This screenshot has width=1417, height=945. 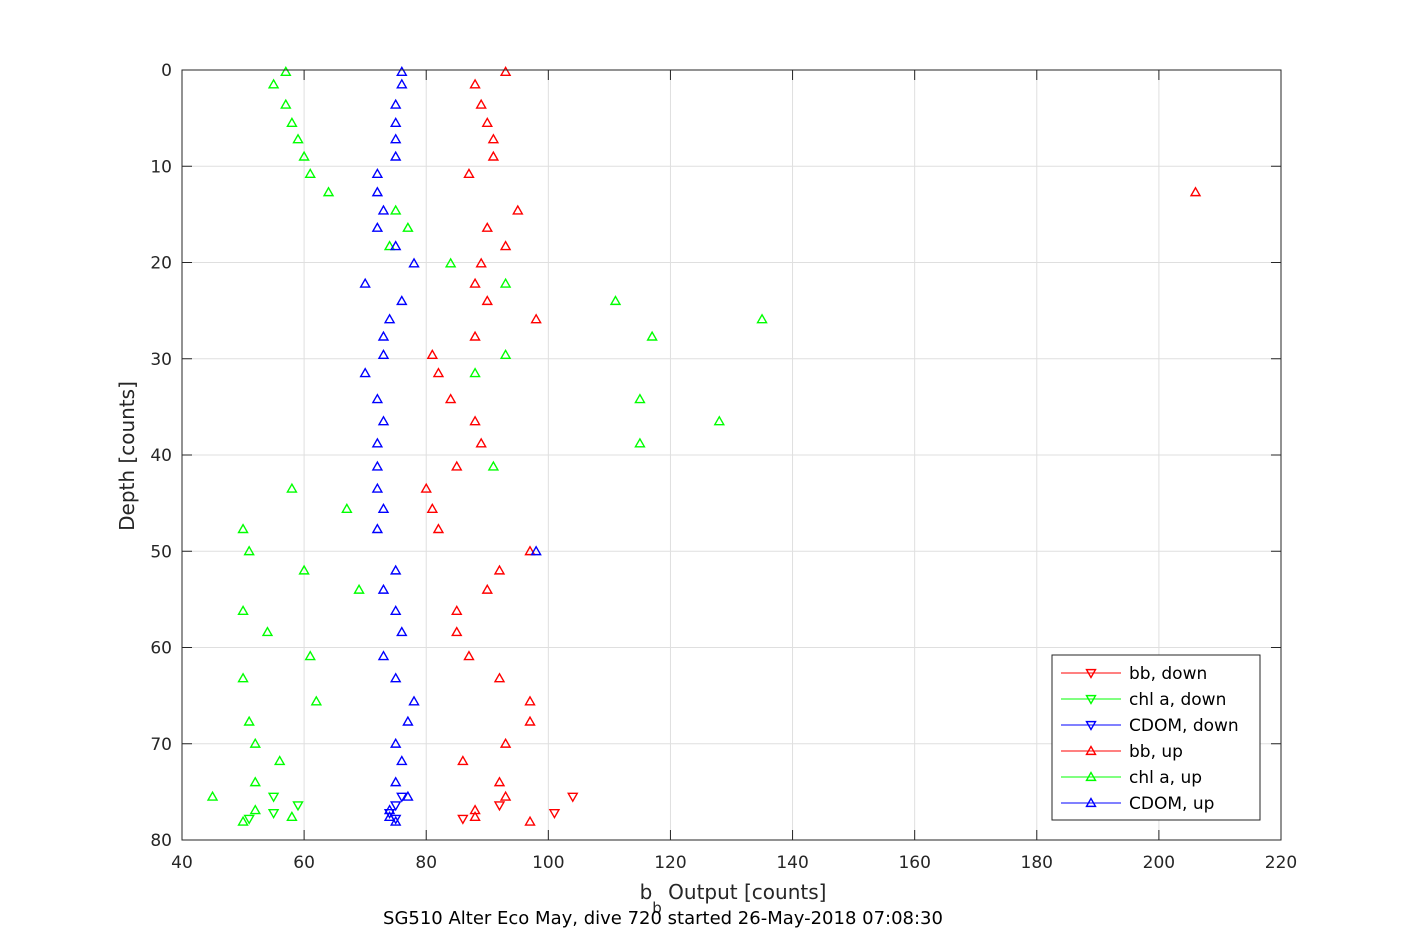 What do you see at coordinates (161, 360) in the screenshot?
I see `y-tick-label: 30` at bounding box center [161, 360].